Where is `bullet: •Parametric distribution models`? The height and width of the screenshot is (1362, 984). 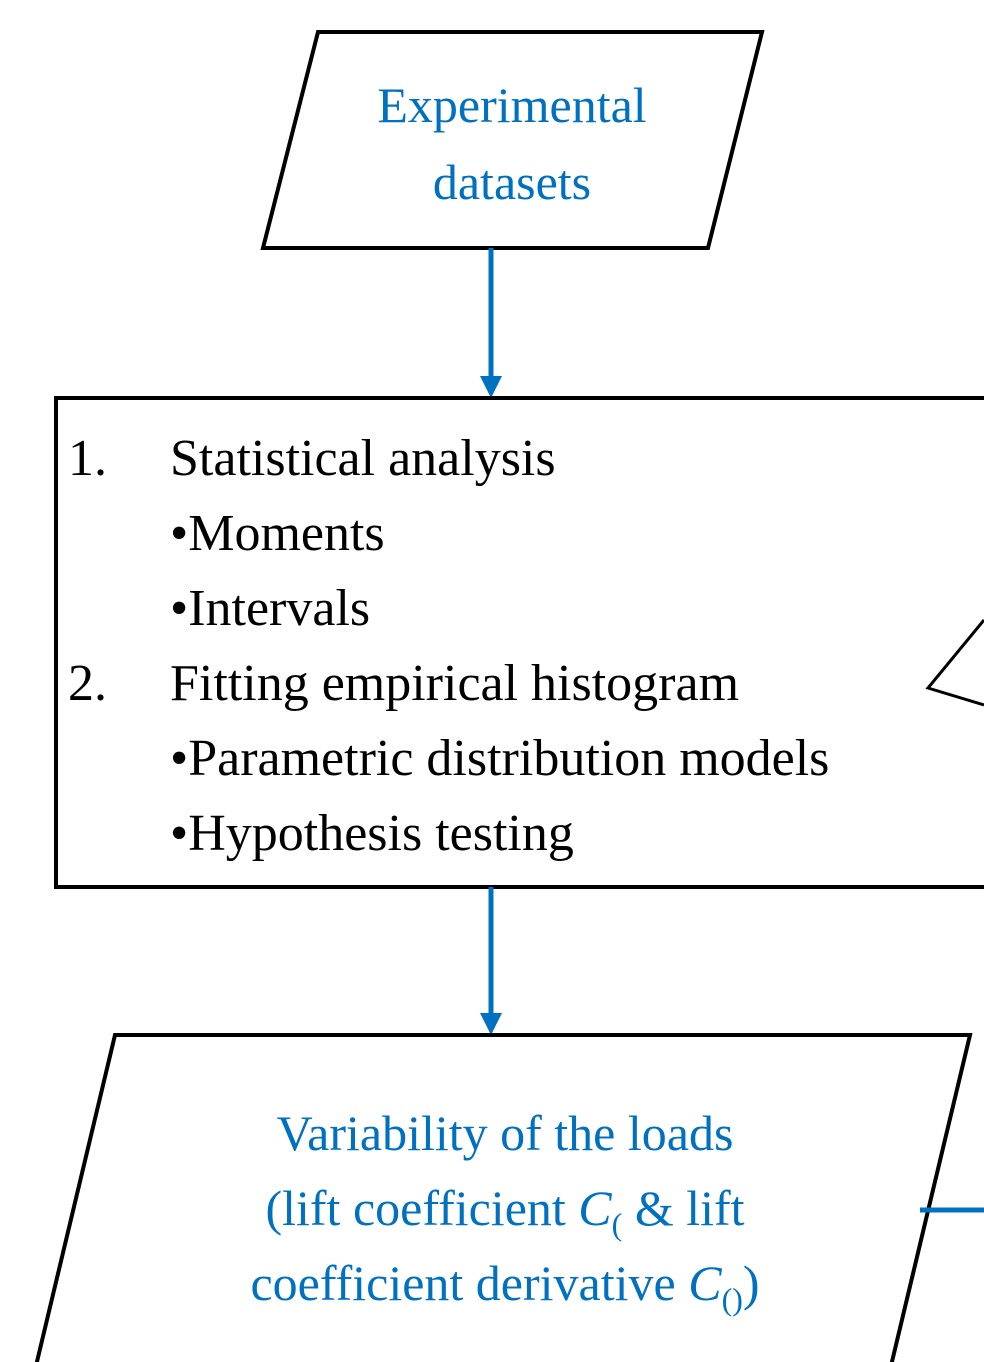 bullet: •Parametric distribution models is located at coordinates (499, 758).